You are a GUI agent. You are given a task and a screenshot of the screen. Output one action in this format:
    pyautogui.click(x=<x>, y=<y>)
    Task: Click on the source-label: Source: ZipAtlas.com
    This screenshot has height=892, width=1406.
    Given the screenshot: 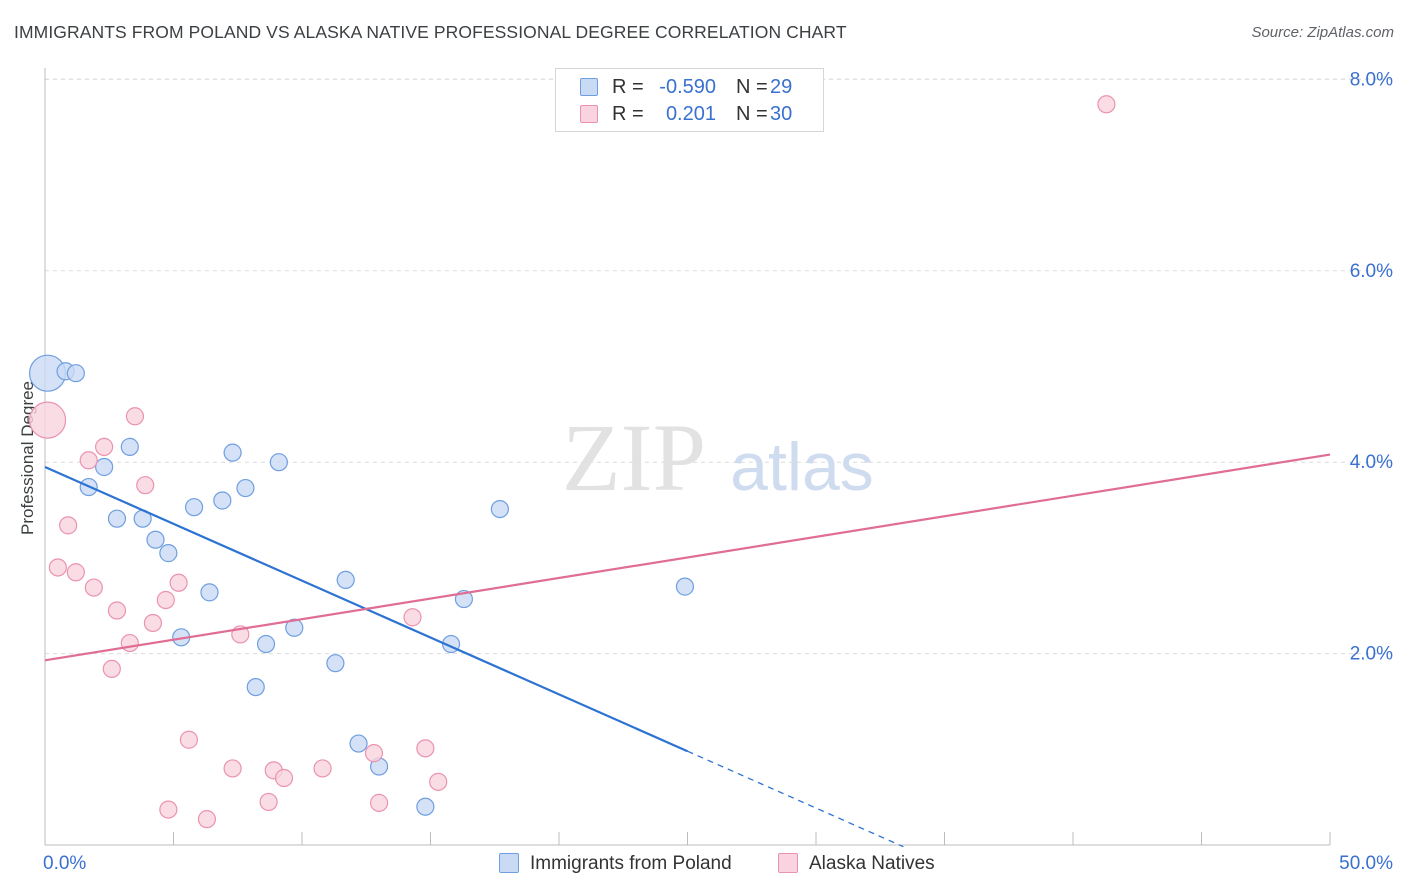 What is the action you would take?
    pyautogui.click(x=1322, y=32)
    